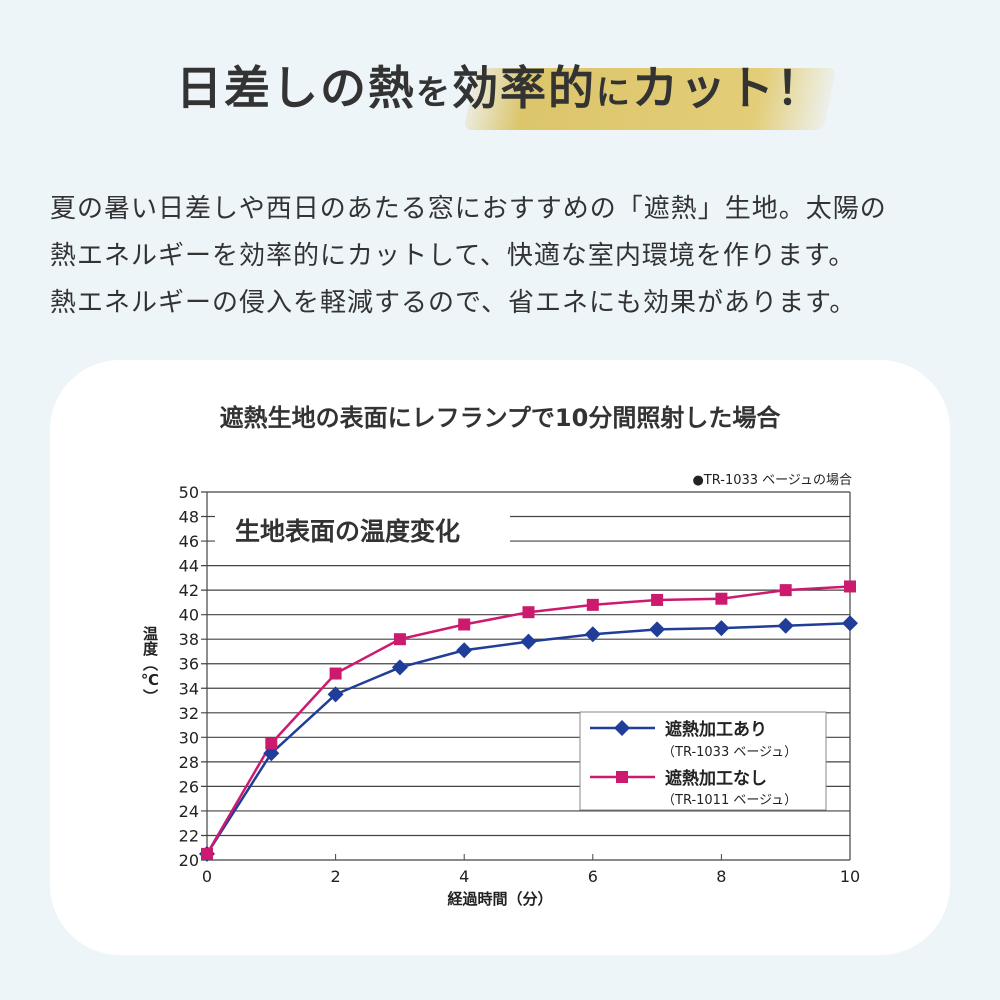 This screenshot has width=1000, height=1000. What do you see at coordinates (189, 737) in the screenshot?
I see `y-tick-label: 30` at bounding box center [189, 737].